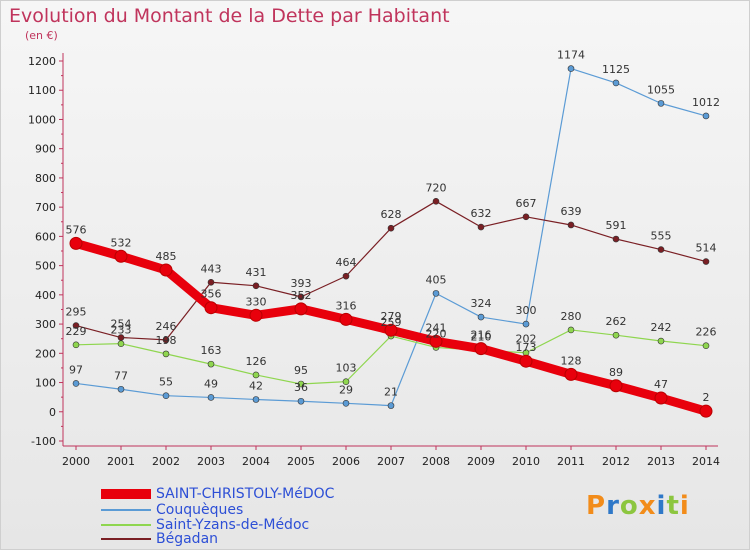  I want to click on data-label: 241, so click(436, 327).